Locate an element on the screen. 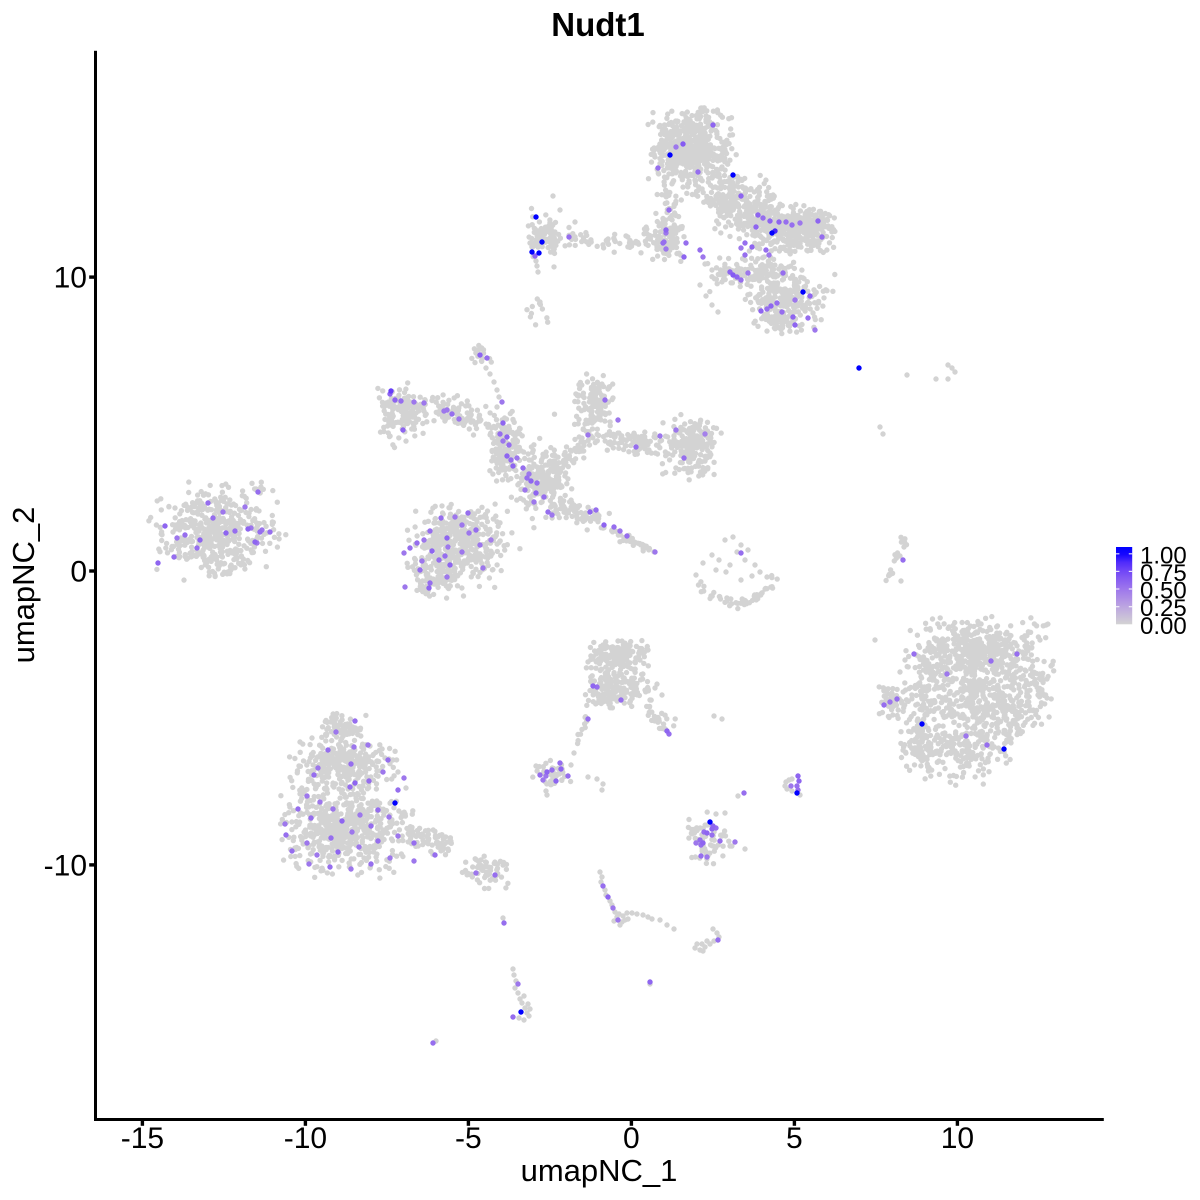 This screenshot has height=1200, width=1200. svg-text: Nudt1 is located at coordinates (598, 24).